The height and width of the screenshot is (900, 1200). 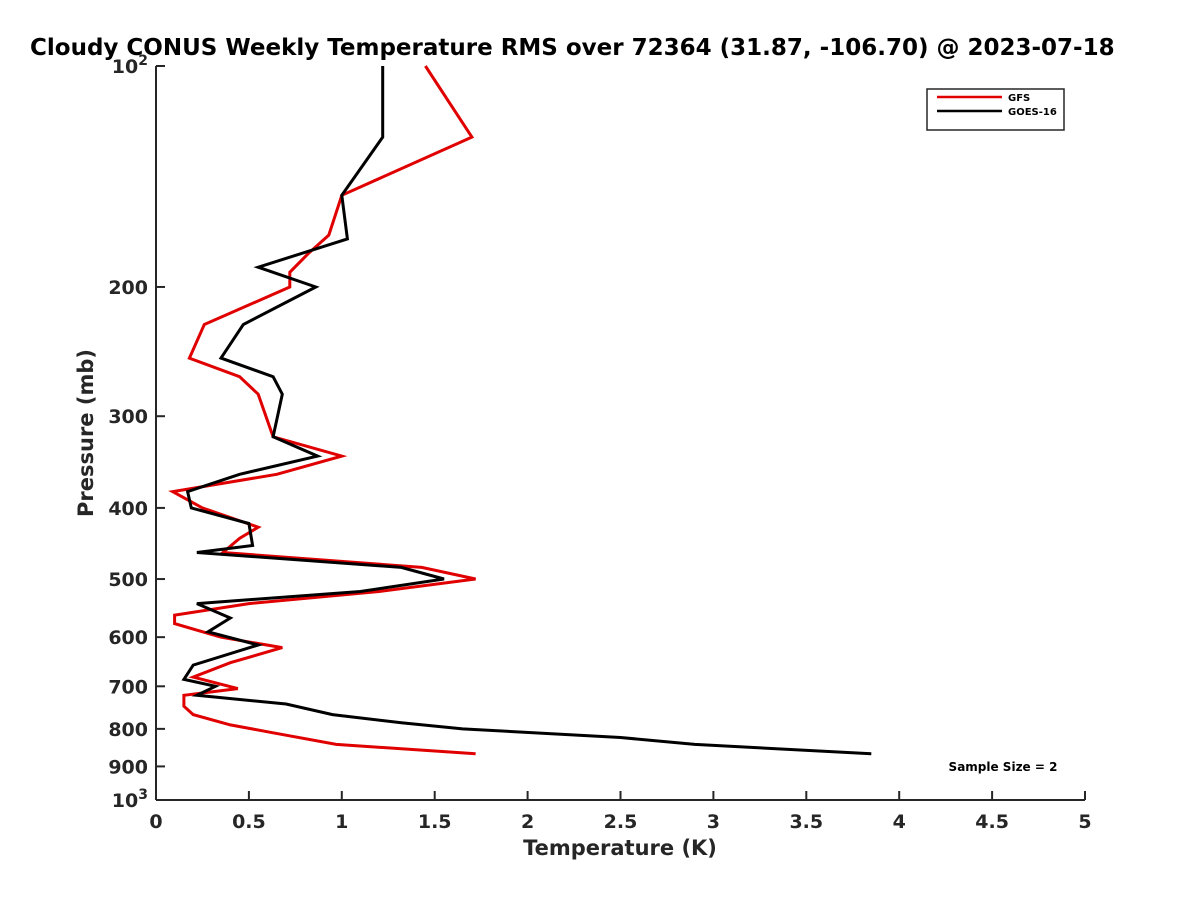 I want to click on y-tick-label: 400, so click(x=128, y=509).